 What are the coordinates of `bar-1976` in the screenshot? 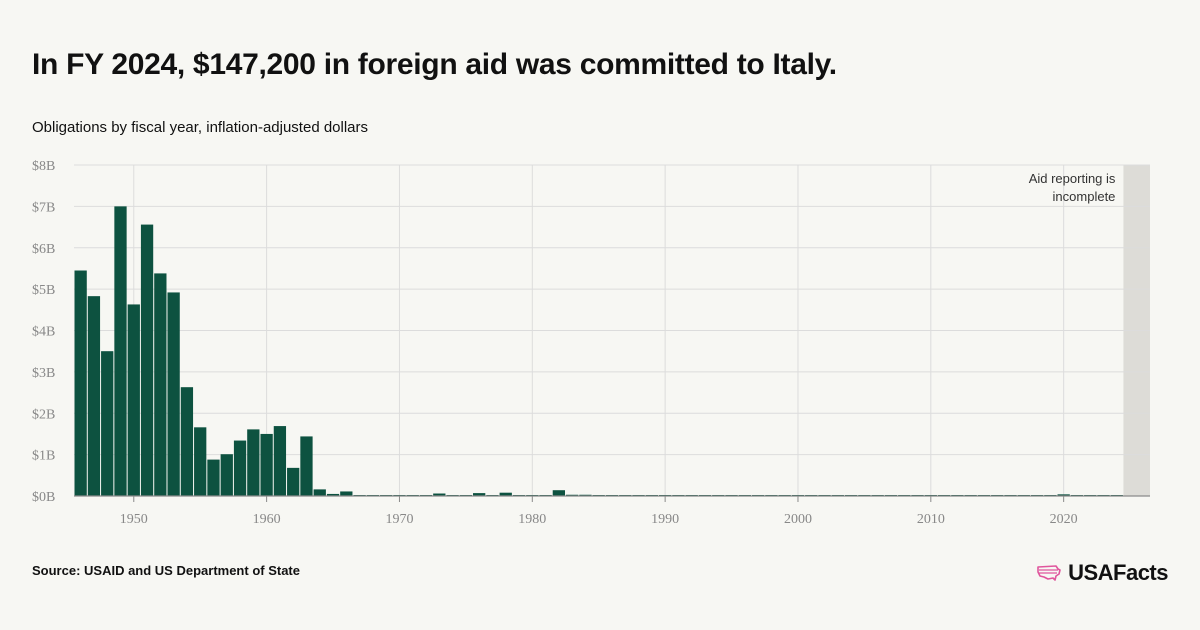 It's located at (479, 494).